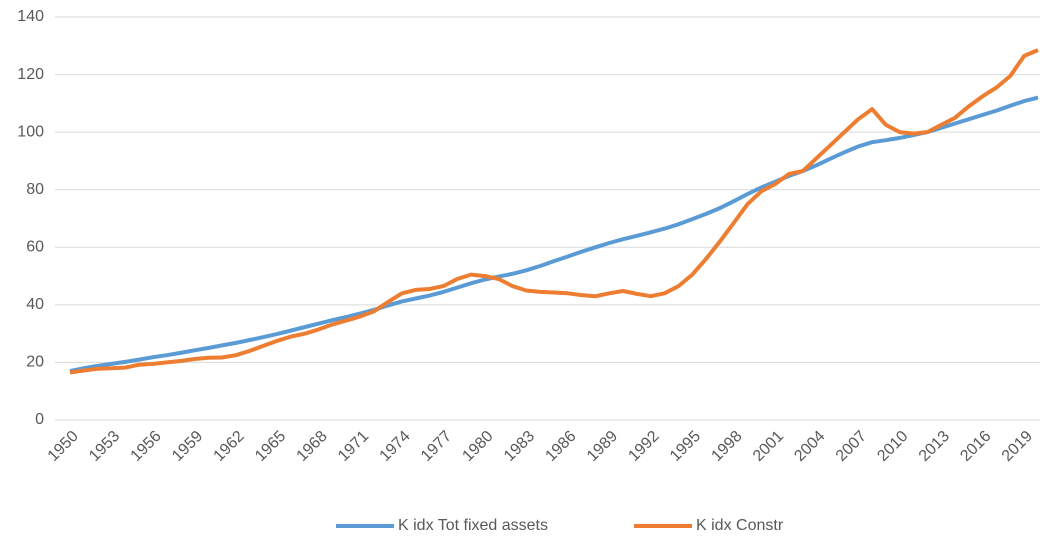 Image resolution: width=1040 pixels, height=542 pixels. I want to click on x-tick-label: 2001, so click(768, 446).